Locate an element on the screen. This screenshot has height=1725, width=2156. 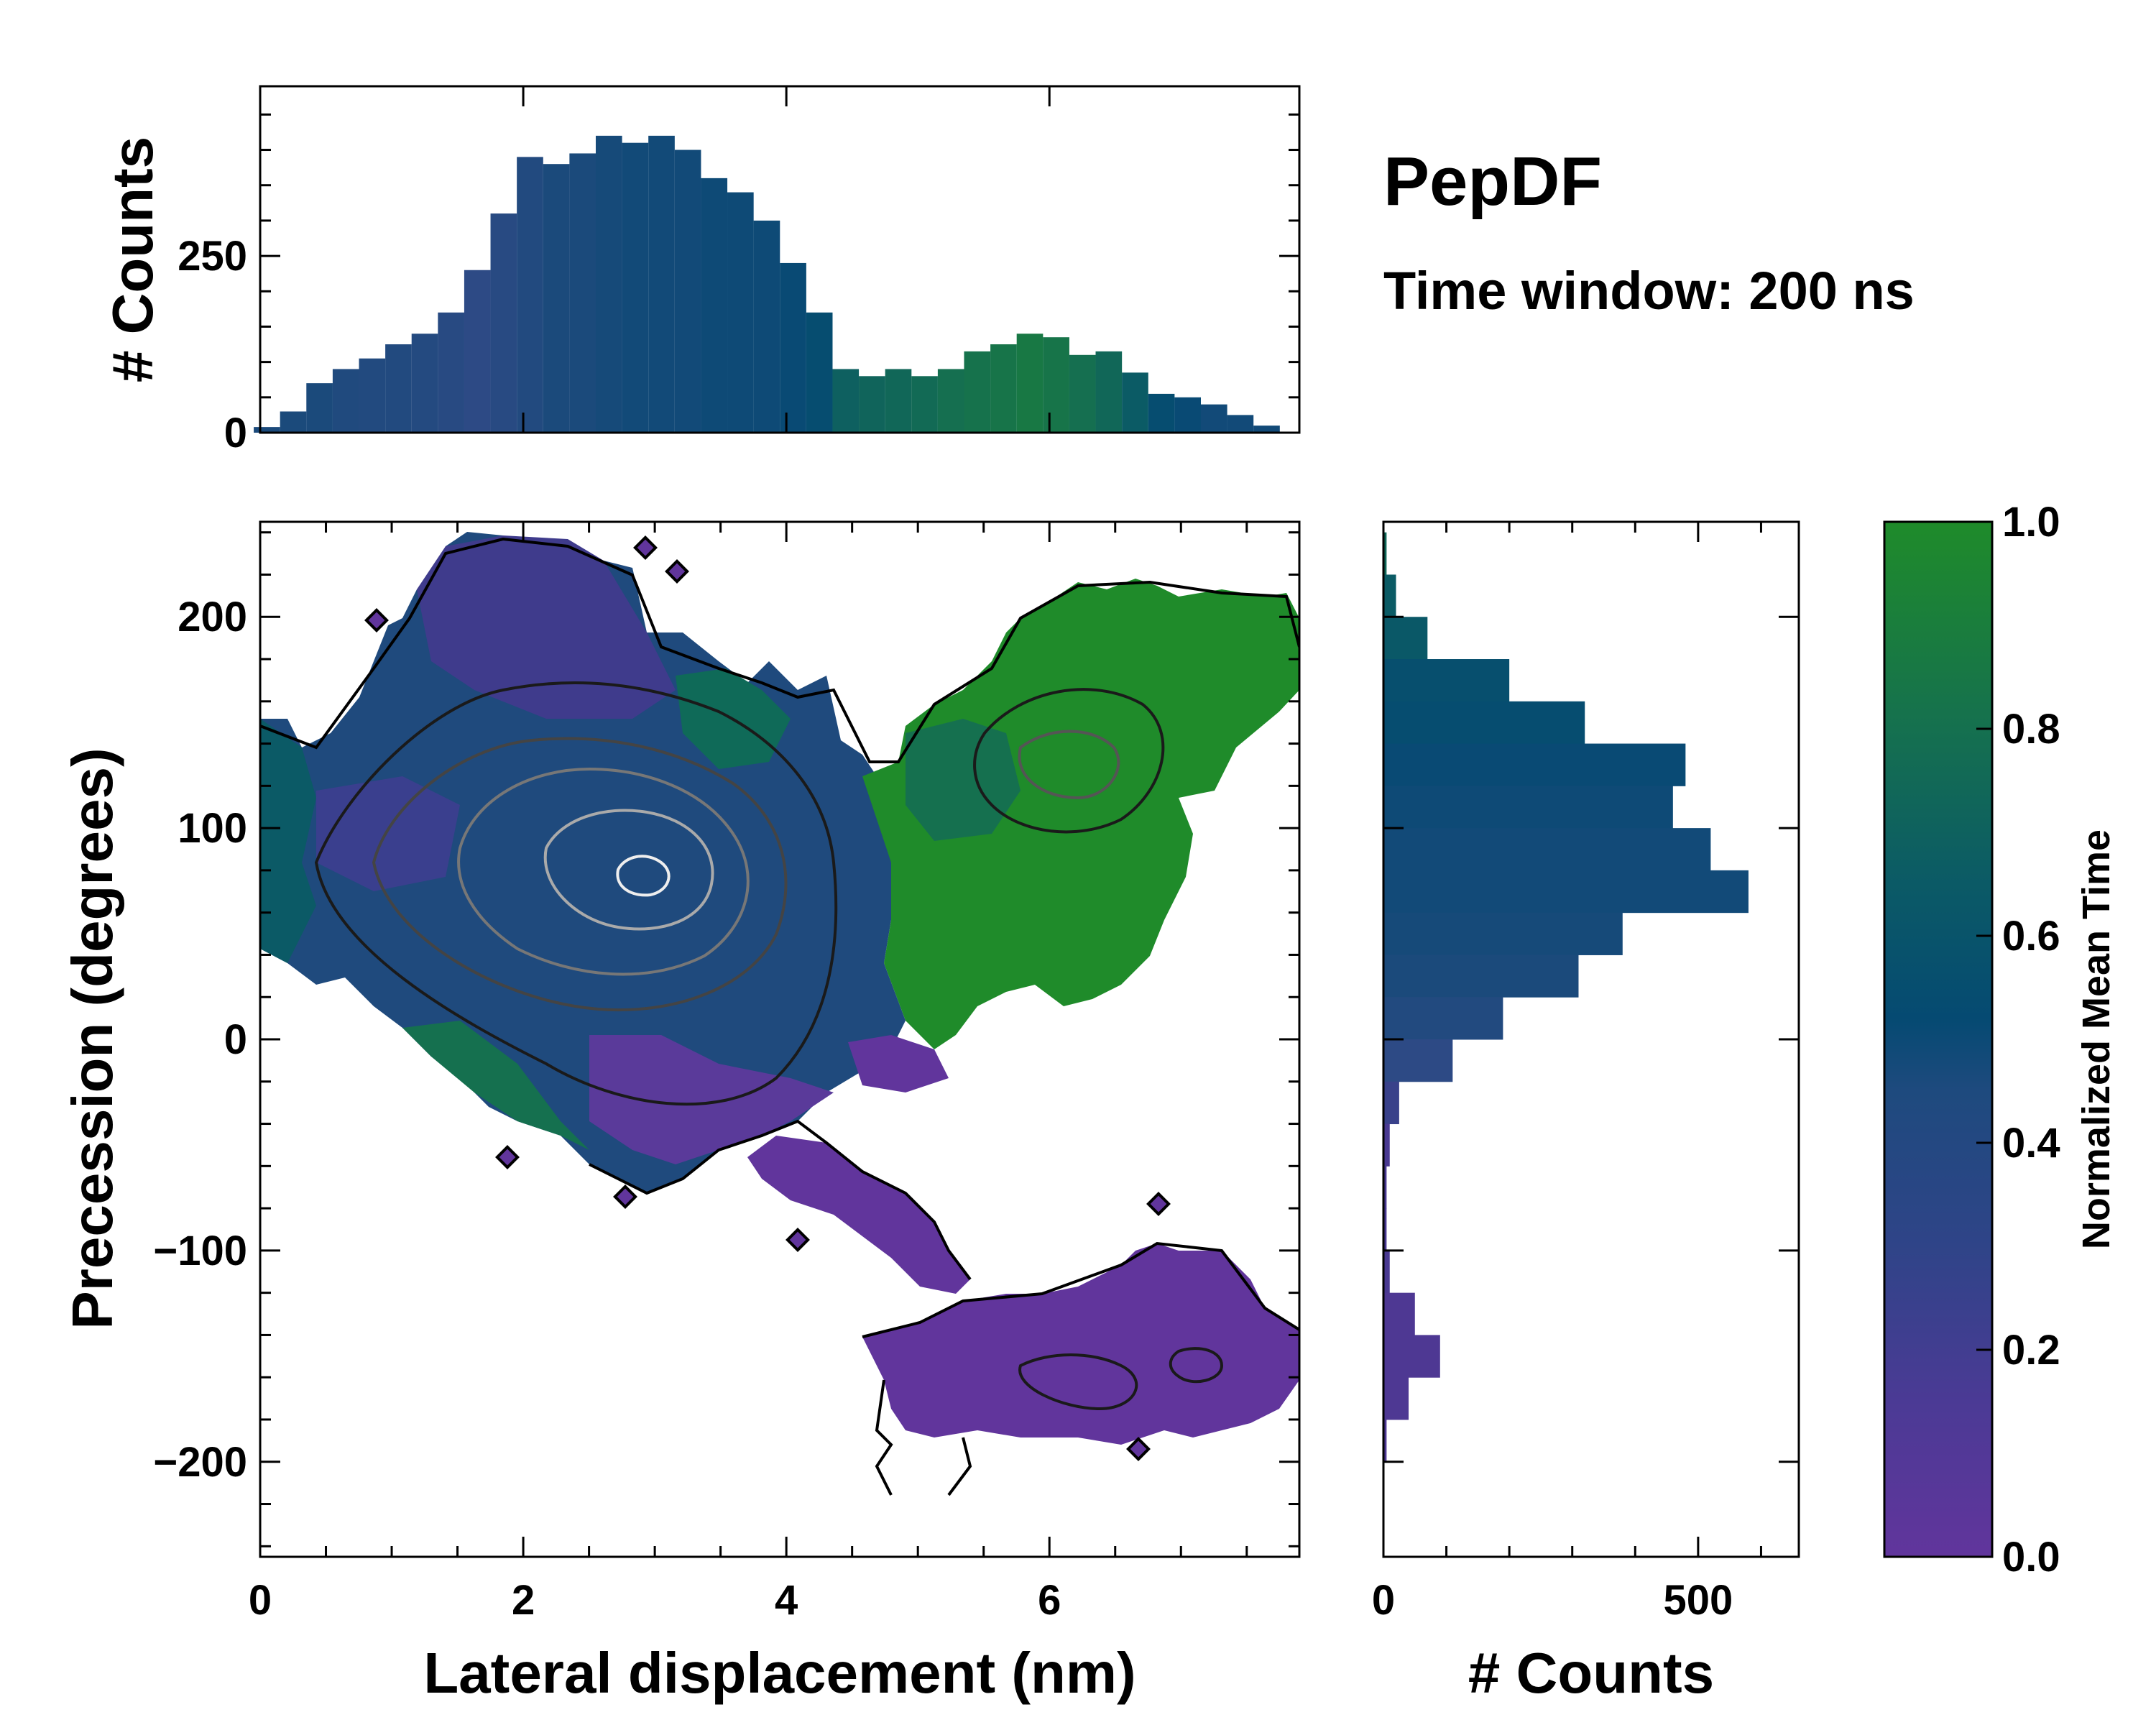
top-histogram-frame is located at coordinates (780, 259).